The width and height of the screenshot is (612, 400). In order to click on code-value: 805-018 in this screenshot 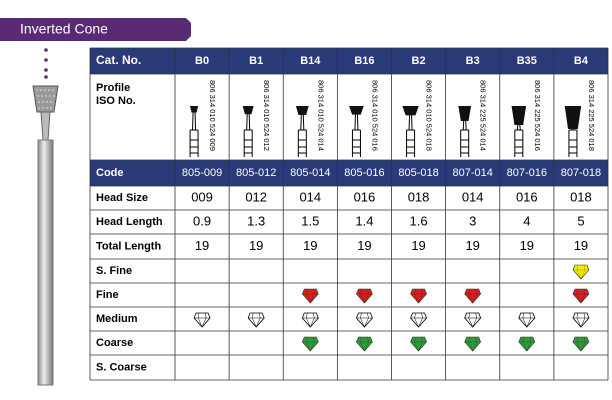, I will do `click(418, 173)`.